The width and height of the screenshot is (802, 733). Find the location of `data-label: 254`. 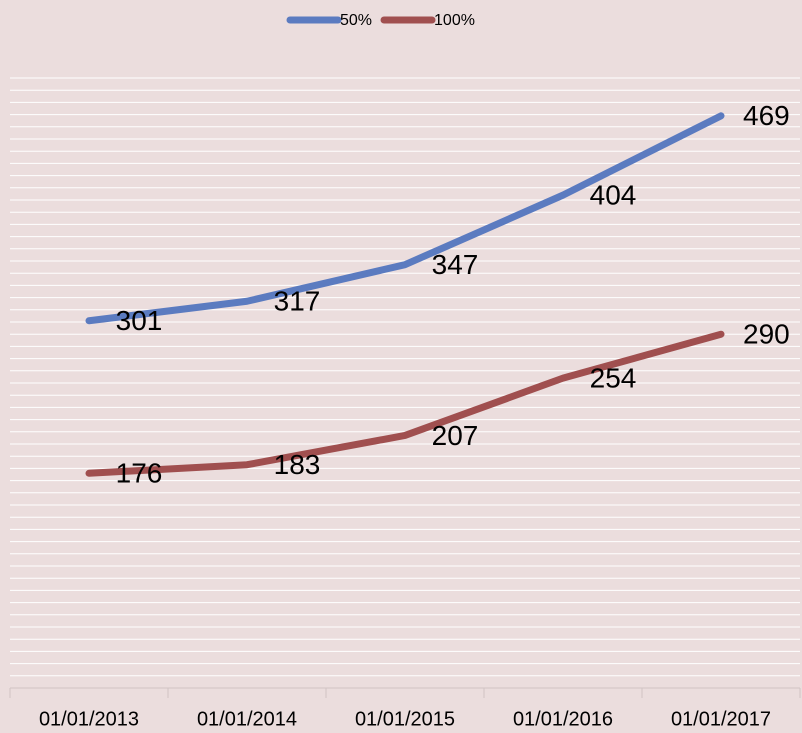

data-label: 254 is located at coordinates (613, 378).